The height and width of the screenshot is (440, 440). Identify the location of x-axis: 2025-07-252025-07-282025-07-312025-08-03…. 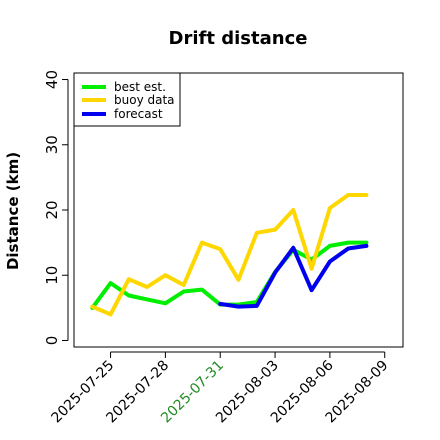
(220, 388).